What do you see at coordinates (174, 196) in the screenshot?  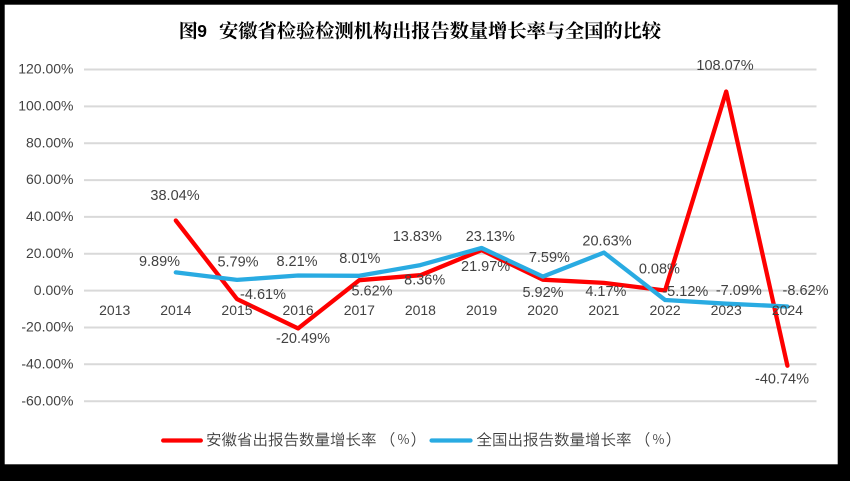 I see `svg-text: 38.04%` at bounding box center [174, 196].